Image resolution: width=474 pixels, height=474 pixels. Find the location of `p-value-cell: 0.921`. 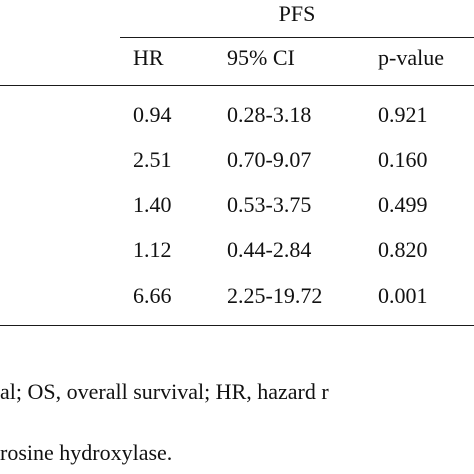

p-value-cell: 0.921 is located at coordinates (403, 114).